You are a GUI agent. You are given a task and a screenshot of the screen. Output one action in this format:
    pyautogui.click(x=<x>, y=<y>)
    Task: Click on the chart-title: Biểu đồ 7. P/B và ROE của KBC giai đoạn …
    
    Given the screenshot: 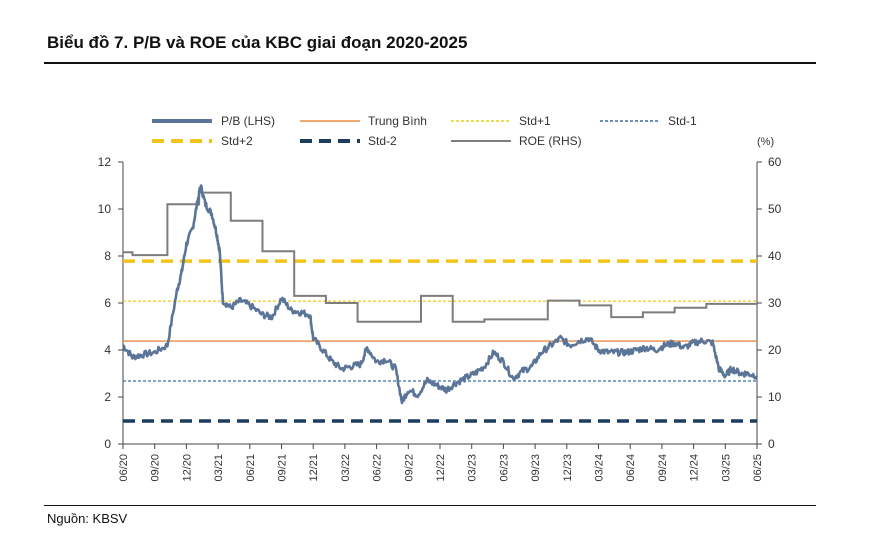 What is the action you would take?
    pyautogui.click(x=257, y=42)
    